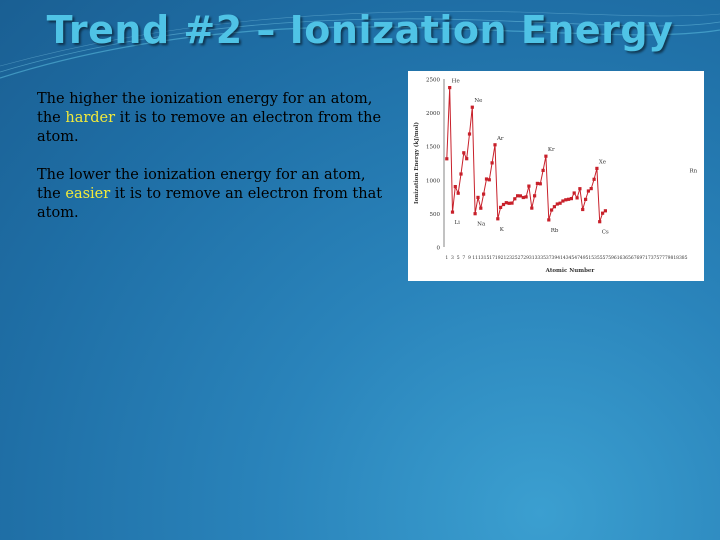 This screenshot has width=720, height=540. What do you see at coordinates (611, 258) in the screenshot?
I see `x-tick-label: 59` at bounding box center [611, 258].